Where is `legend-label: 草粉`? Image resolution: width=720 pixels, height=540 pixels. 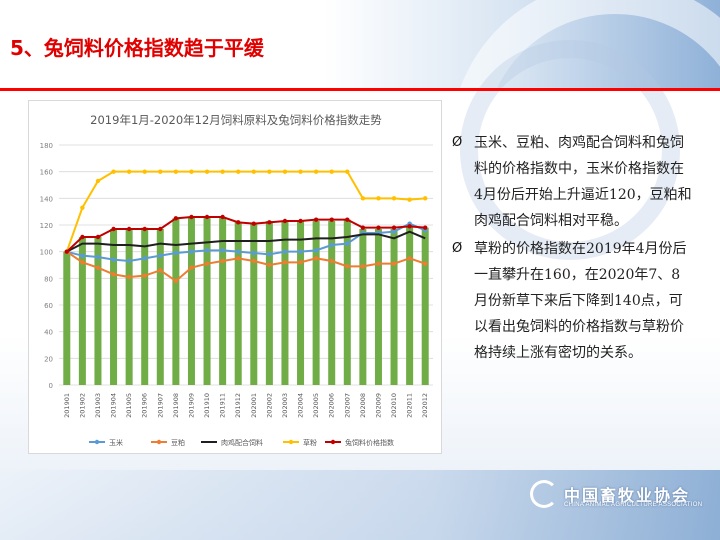
legend-label: 草粉 is located at coordinates (310, 442).